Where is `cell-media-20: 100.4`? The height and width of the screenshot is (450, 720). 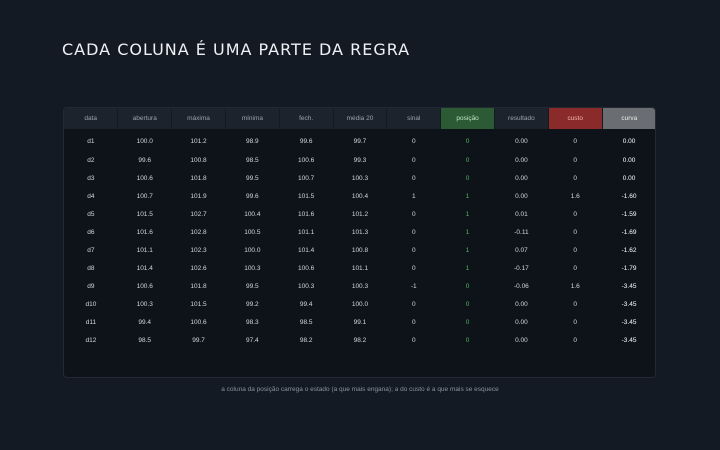
cell-media-20: 100.4 is located at coordinates (360, 196).